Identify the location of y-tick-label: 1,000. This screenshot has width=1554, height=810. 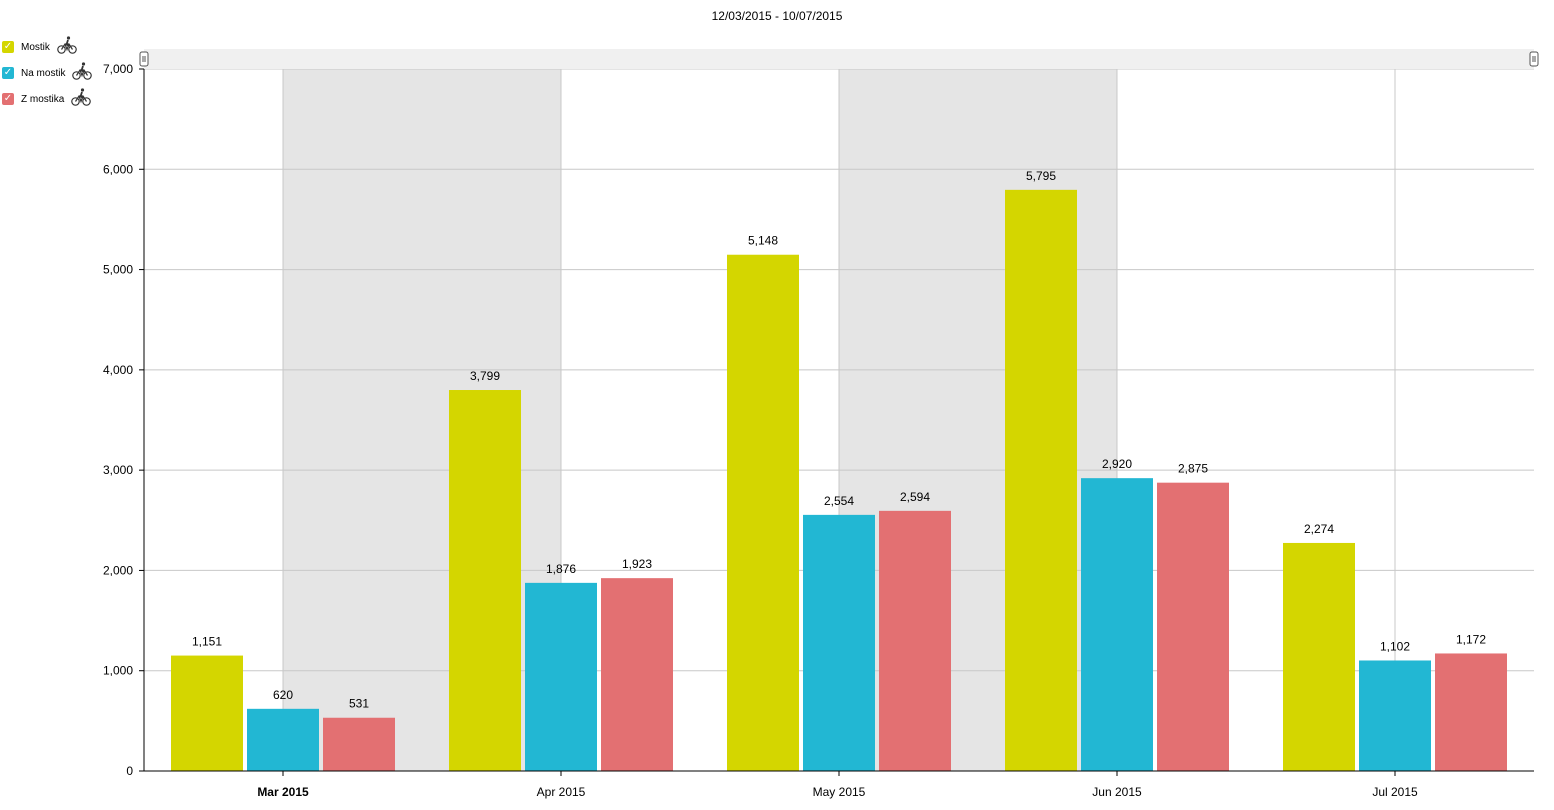
(118, 671).